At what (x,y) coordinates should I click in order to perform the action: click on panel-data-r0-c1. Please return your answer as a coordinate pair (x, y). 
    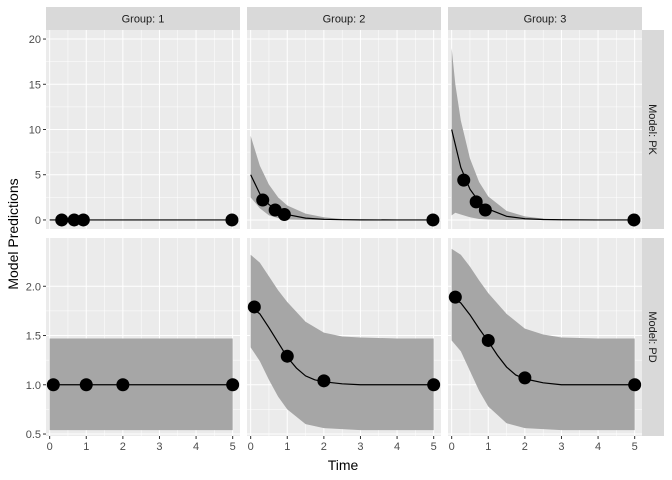
    Looking at the image, I should click on (345, 181).